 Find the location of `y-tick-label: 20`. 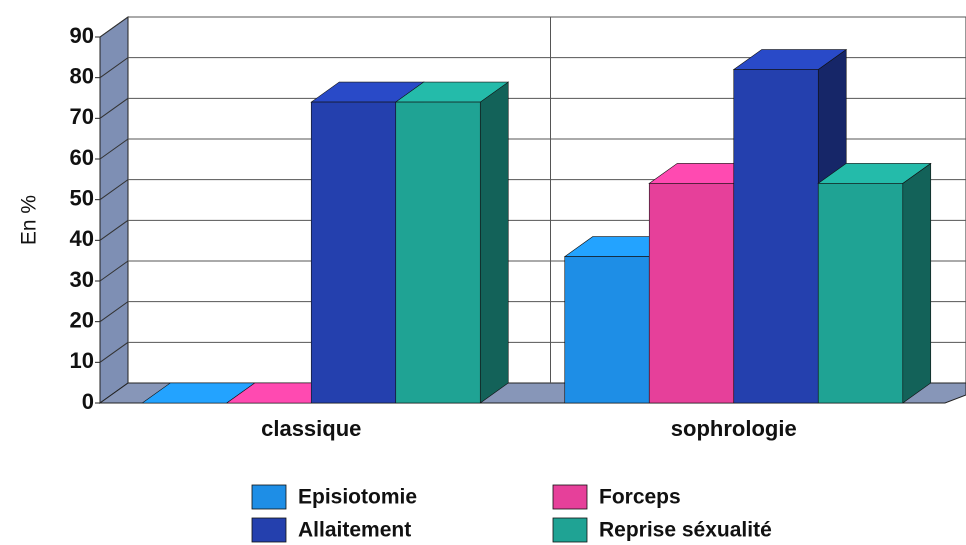

y-tick-label: 20 is located at coordinates (82, 319).